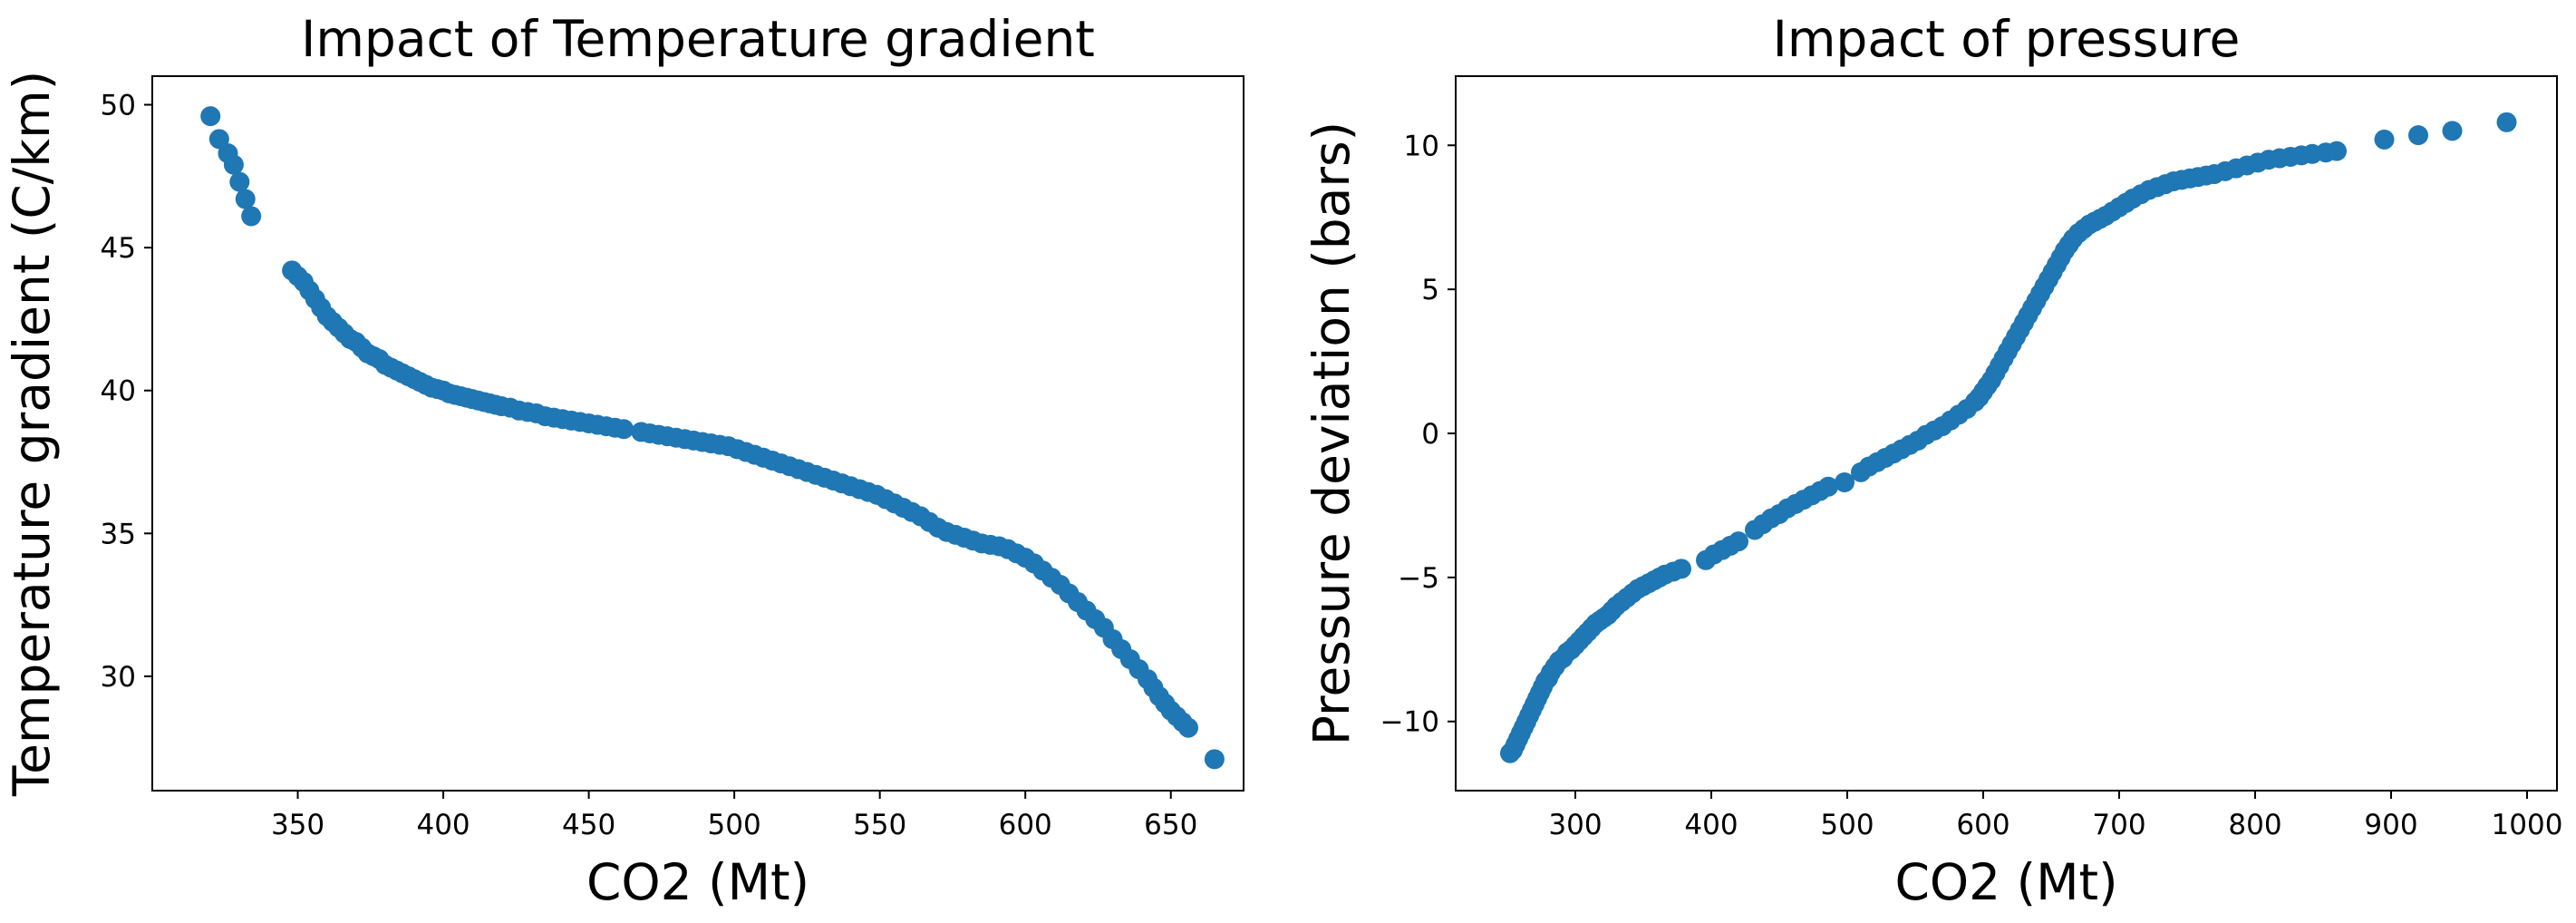 This screenshot has width=2576, height=923. Describe the element at coordinates (118, 106) in the screenshot. I see `y-tick-label: 50` at that location.